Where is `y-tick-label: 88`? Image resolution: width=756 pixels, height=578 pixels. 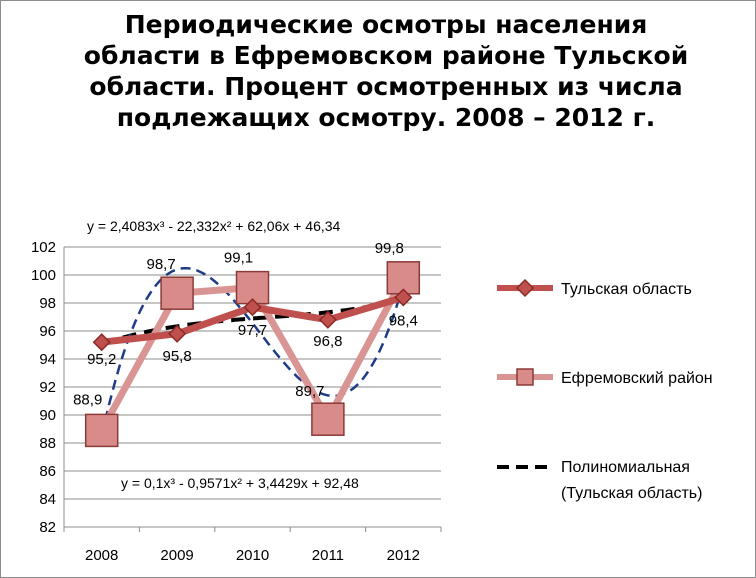
y-tick-label: 88 is located at coordinates (47, 443).